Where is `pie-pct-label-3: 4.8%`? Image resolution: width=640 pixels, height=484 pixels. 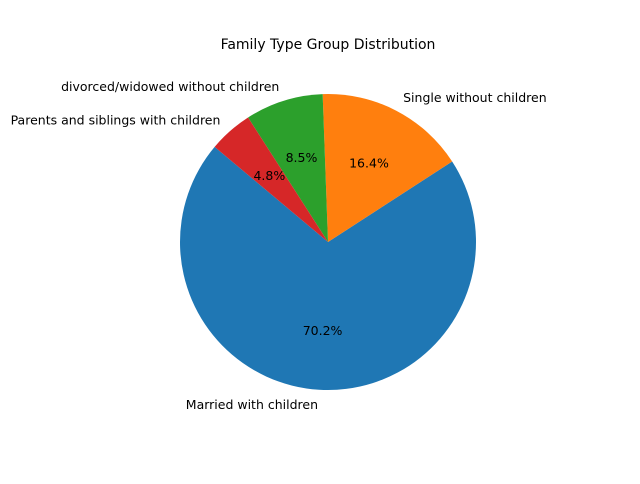
pie-pct-label-3: 4.8% is located at coordinates (269, 175).